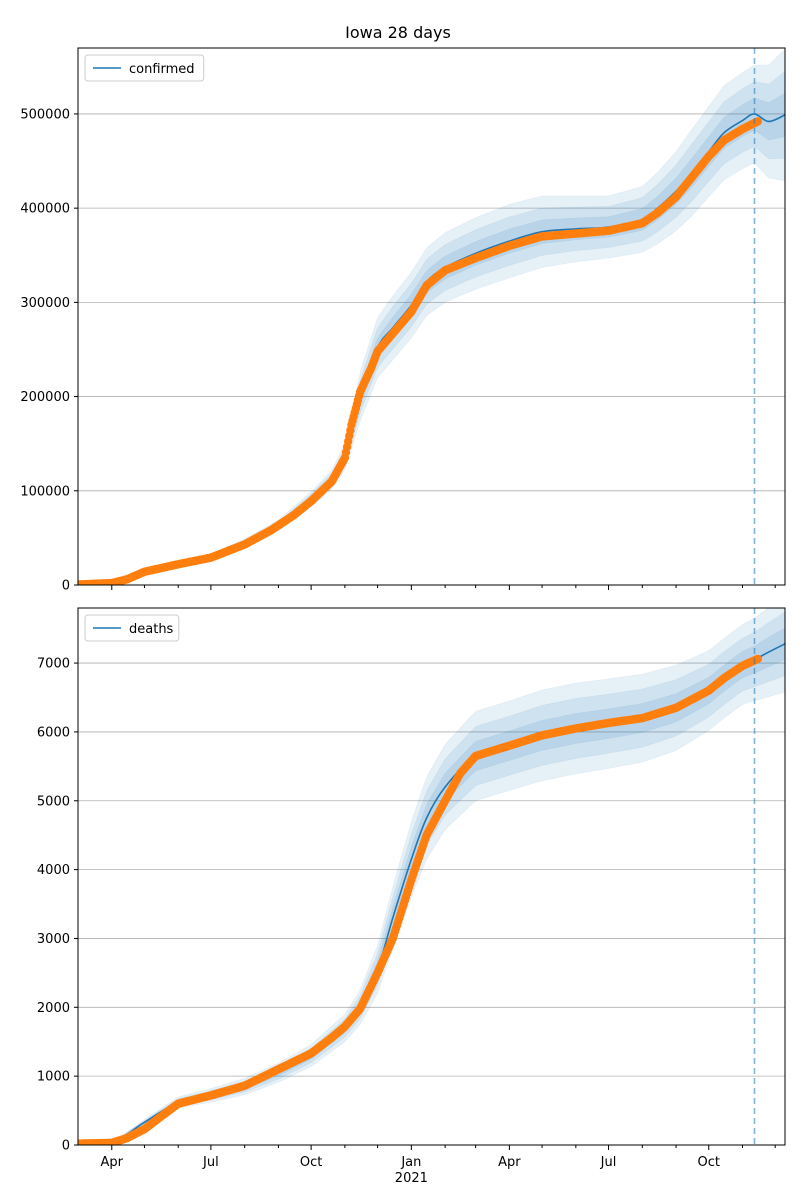 The height and width of the screenshot is (1200, 800). I want to click on legend-label: confirmed, so click(162, 69).